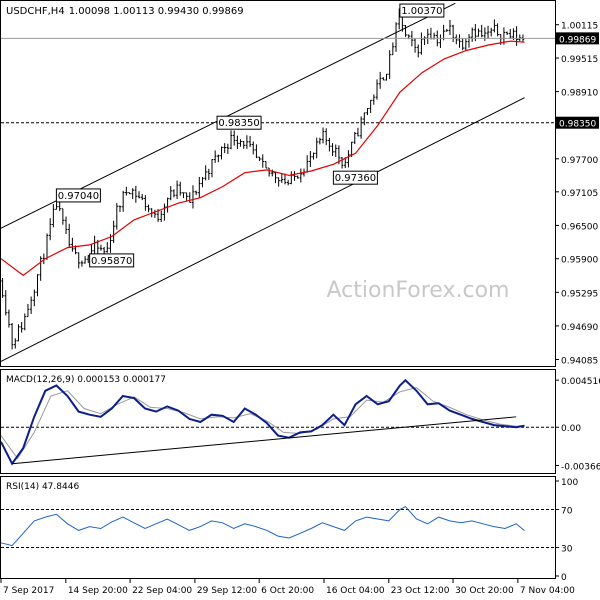 Image resolution: width=600 pixels, height=600 pixels. I want to click on annotation-label: 0.98350, so click(238, 123).